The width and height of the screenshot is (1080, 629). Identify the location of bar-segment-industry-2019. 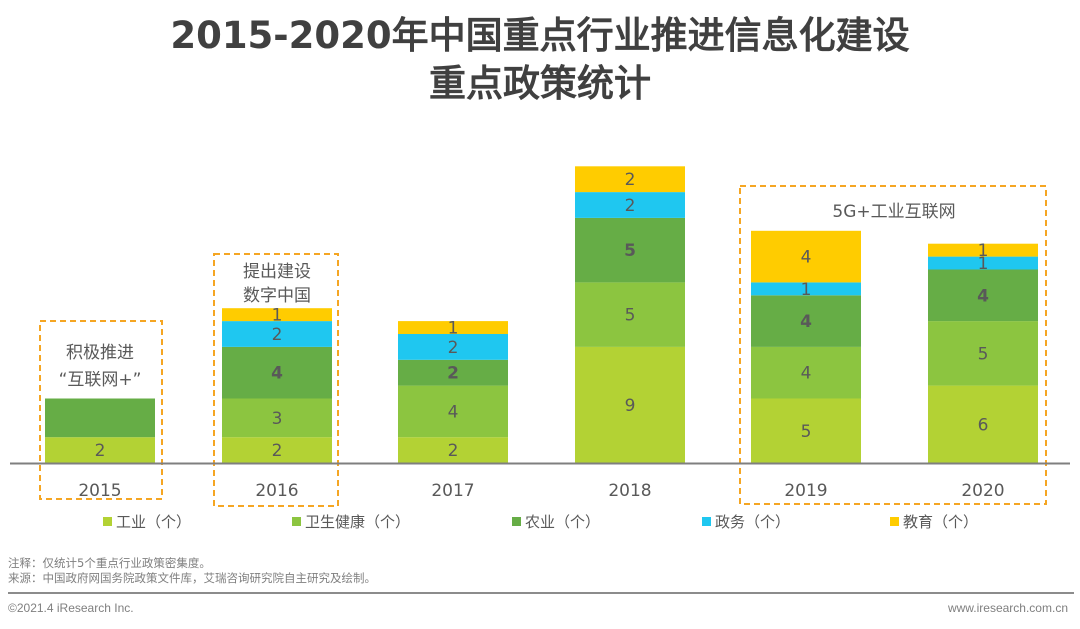
(806, 430).